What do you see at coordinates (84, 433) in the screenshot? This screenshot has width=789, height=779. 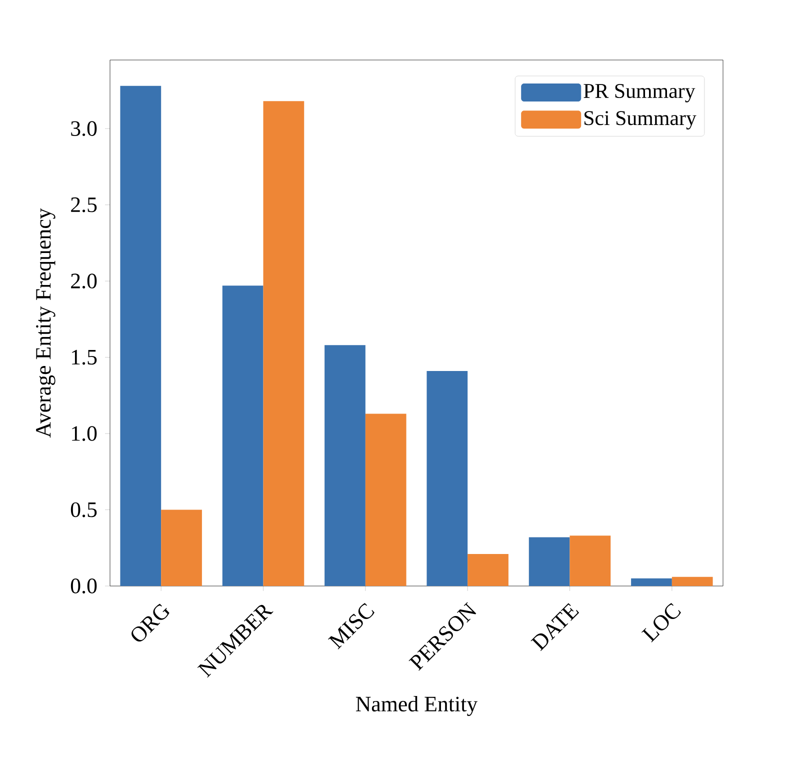 I see `y-tick-label: 1.0` at bounding box center [84, 433].